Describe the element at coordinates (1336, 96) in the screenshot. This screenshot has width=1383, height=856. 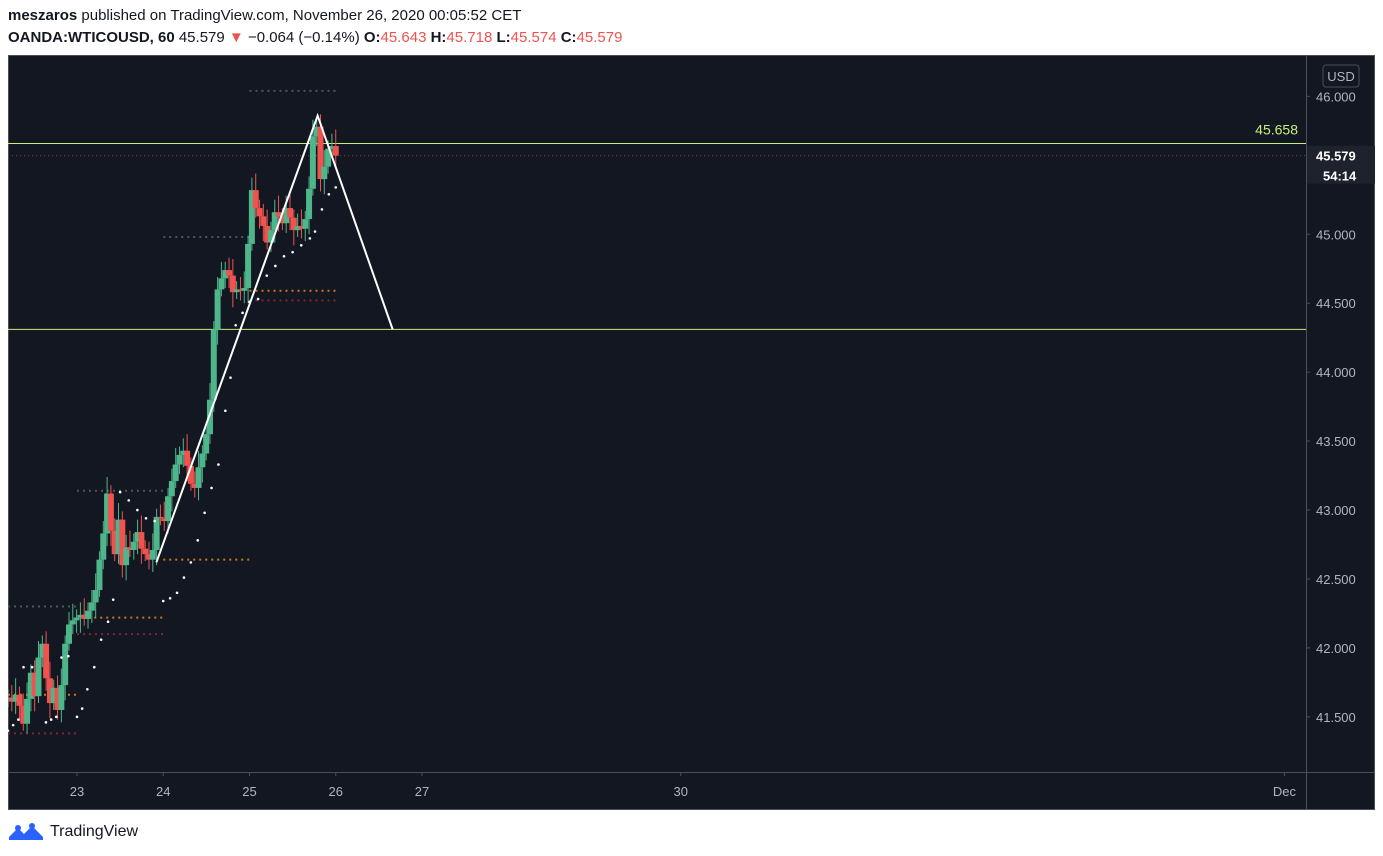
I see `y-tick-label: 46.000` at that location.